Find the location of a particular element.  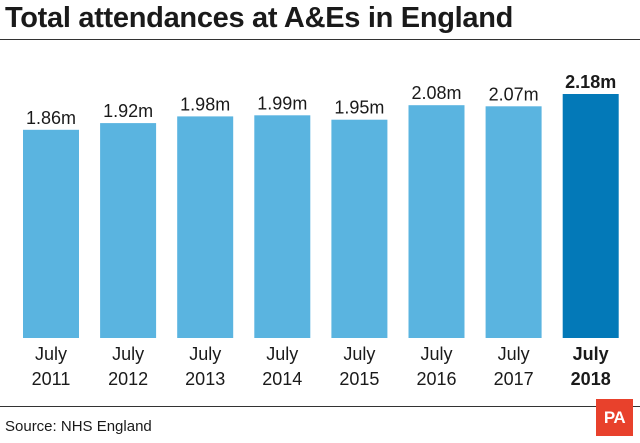

bar-july-2016 is located at coordinates (436, 221).